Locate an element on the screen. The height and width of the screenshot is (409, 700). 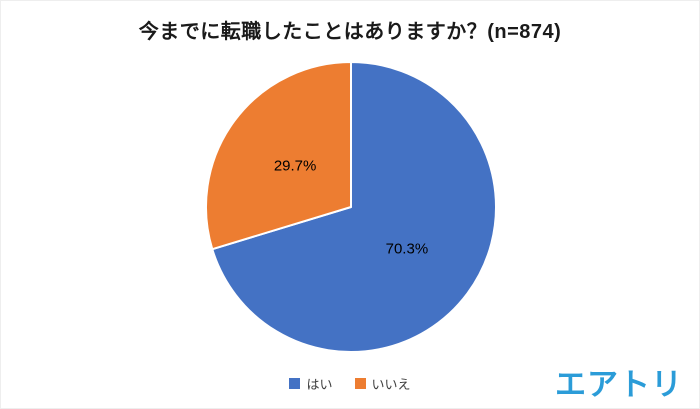
slice-label: 29.7% is located at coordinates (295, 166).